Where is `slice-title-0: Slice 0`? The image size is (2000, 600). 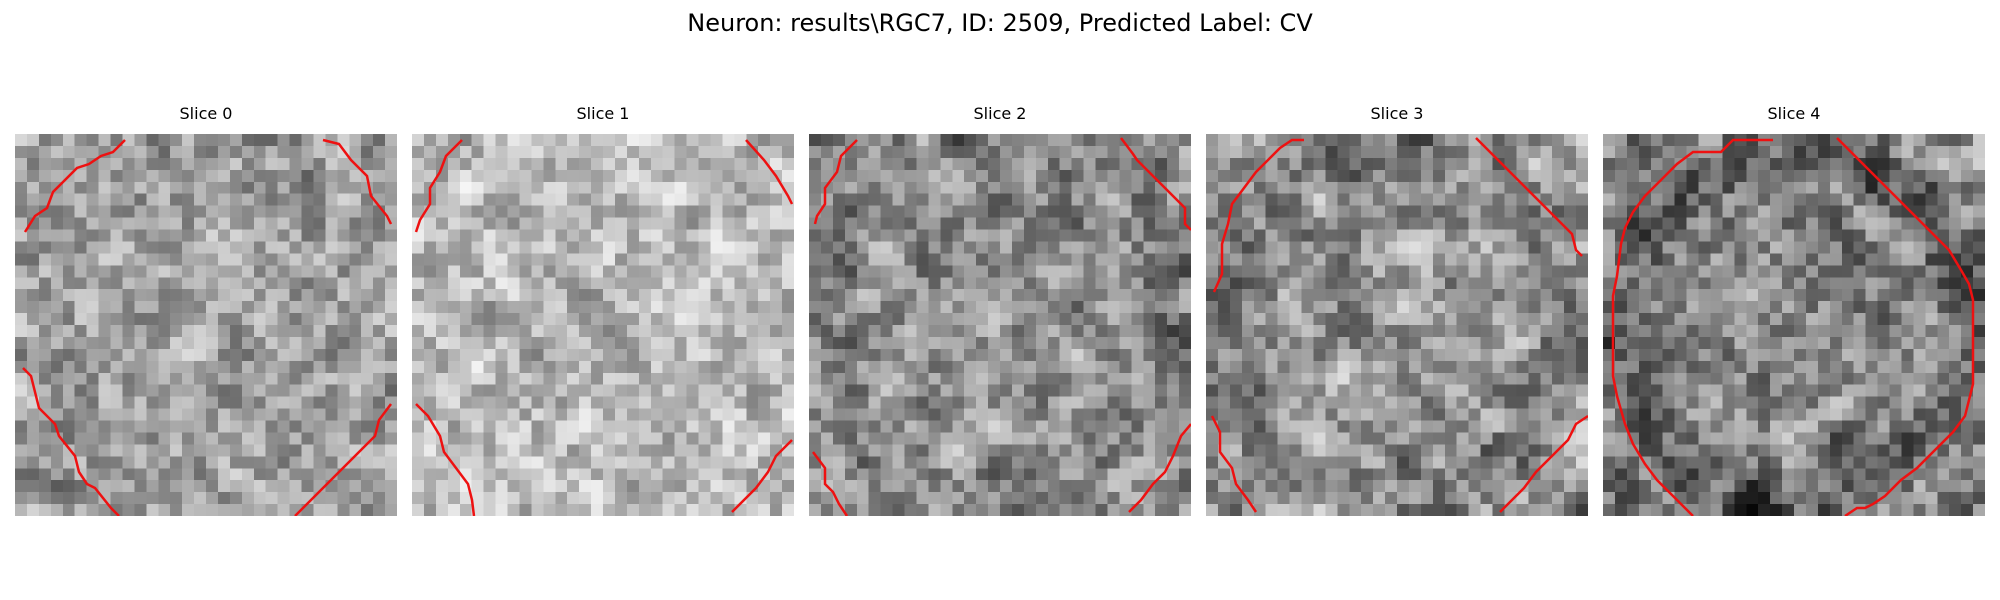
slice-title-0: Slice 0 is located at coordinates (206, 113).